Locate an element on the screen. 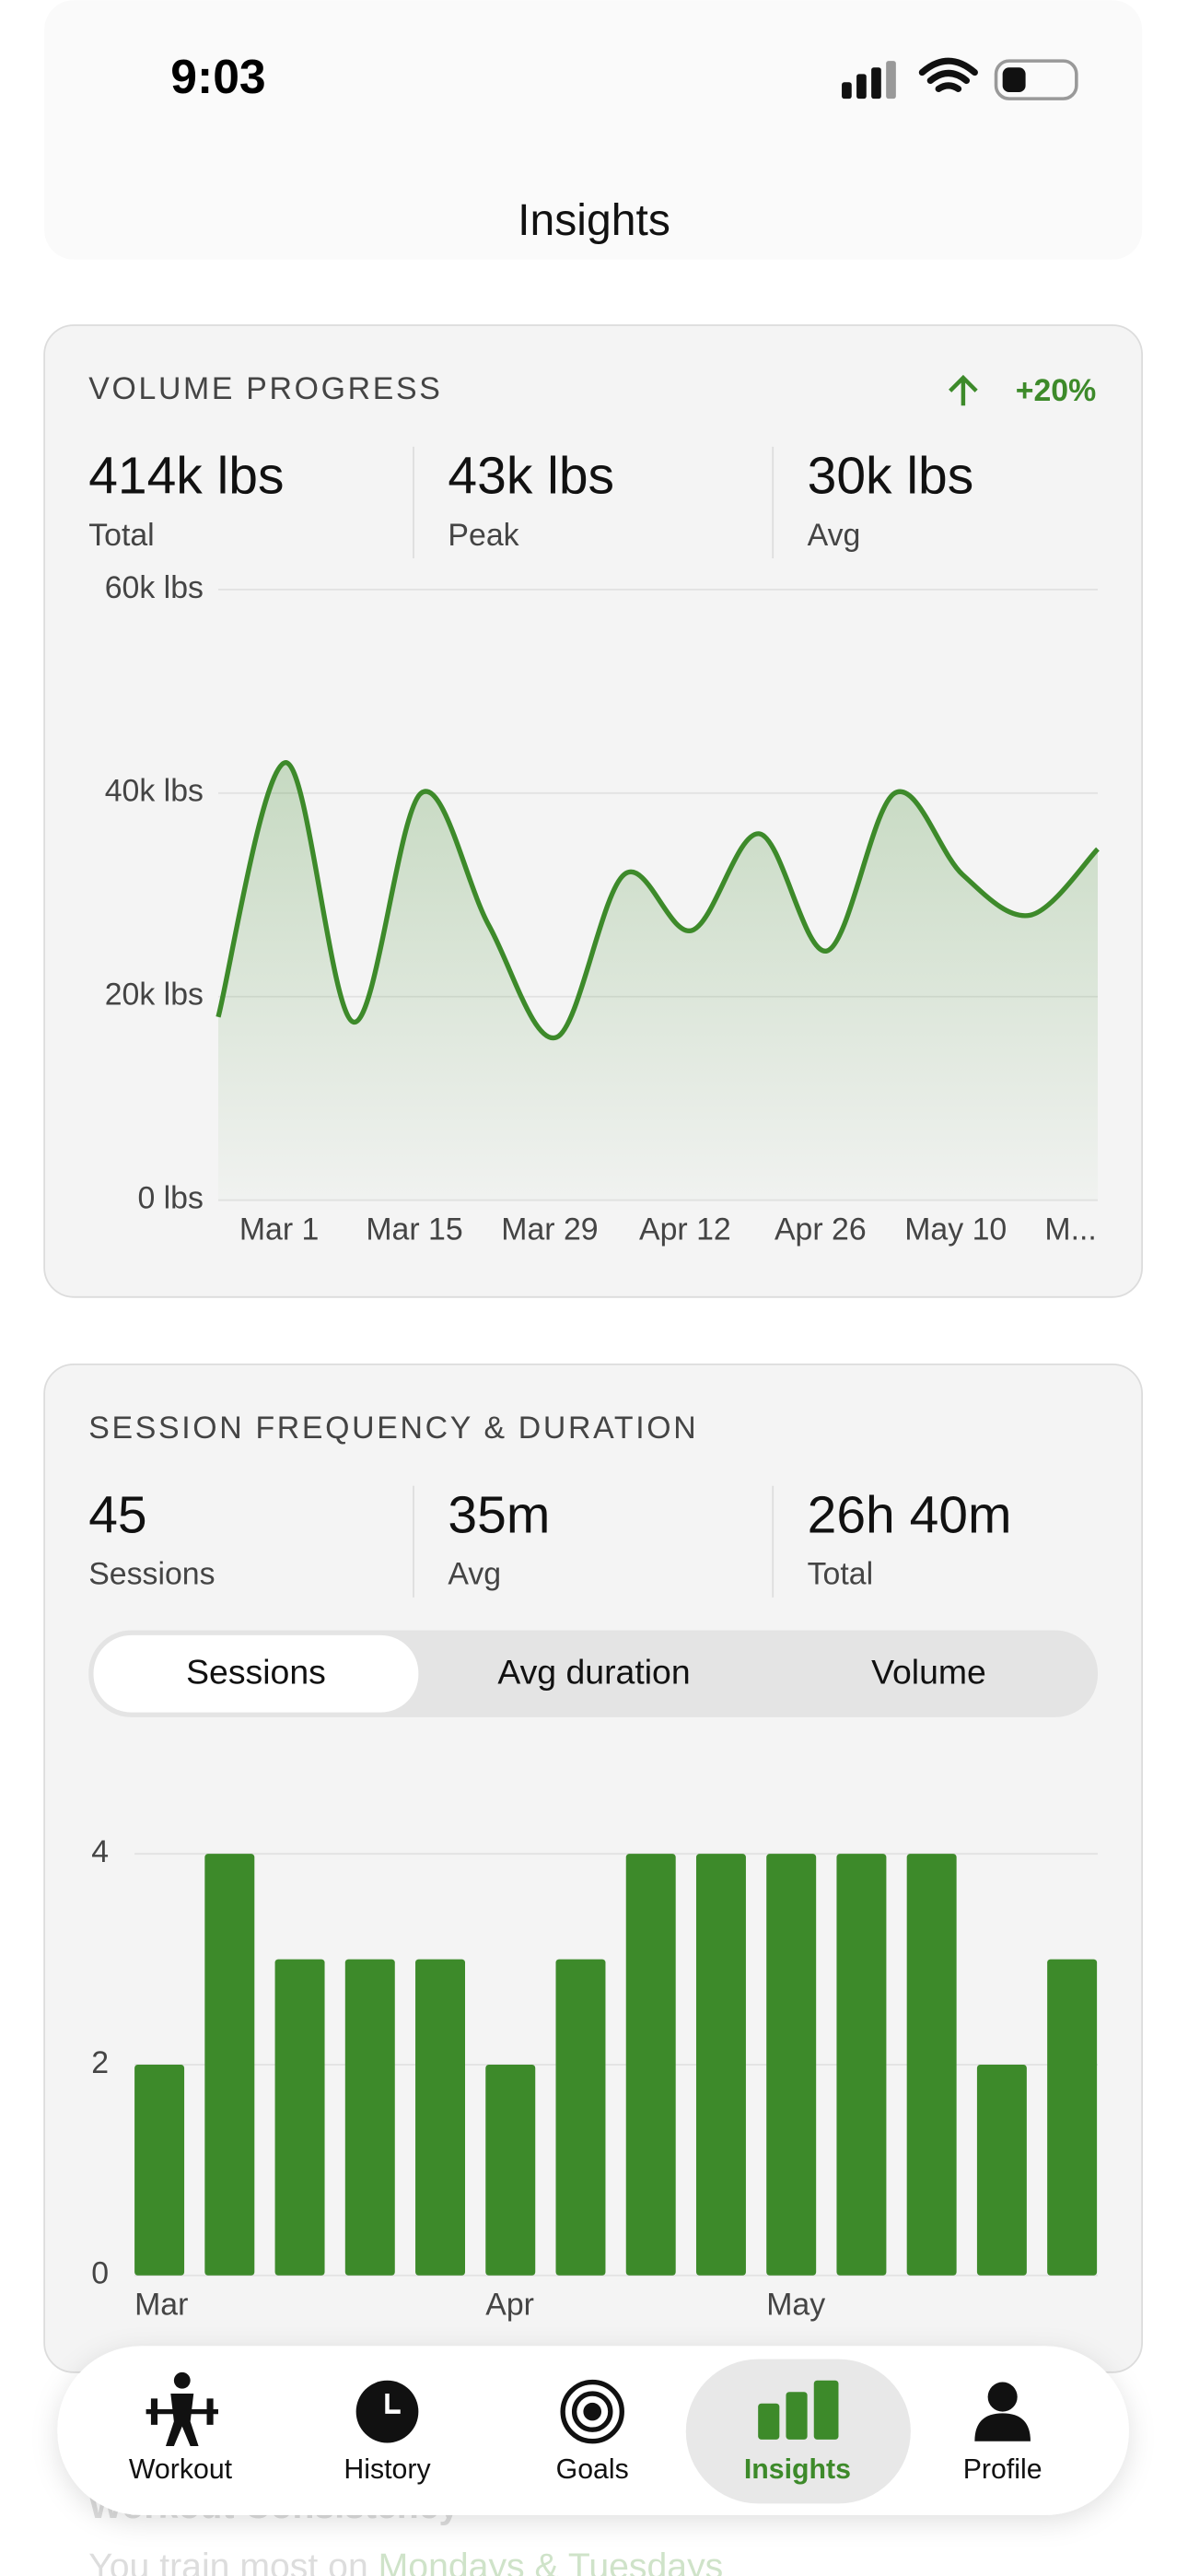 The height and width of the screenshot is (2576, 1188). x-tick-label: Apr 12 is located at coordinates (685, 1229).